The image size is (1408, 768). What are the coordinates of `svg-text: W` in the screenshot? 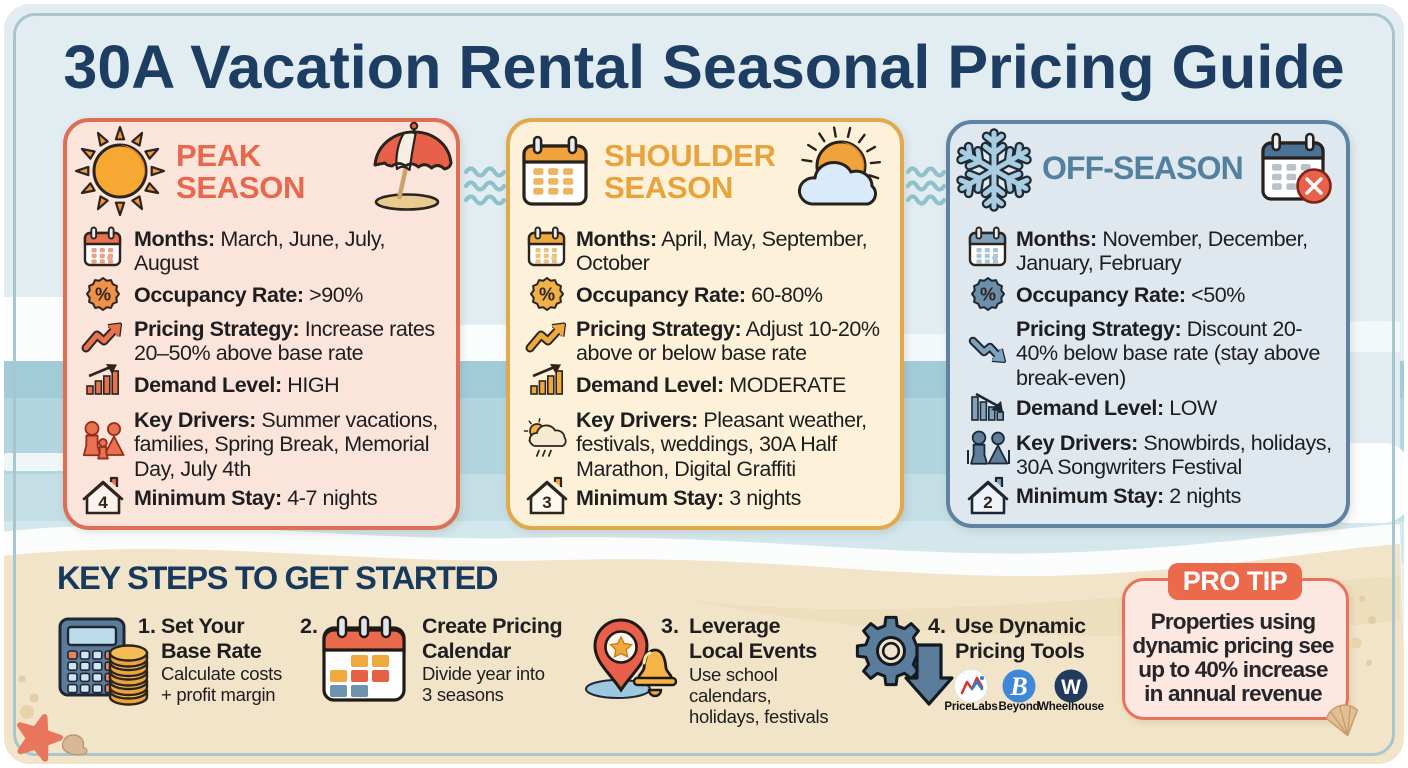 It's located at (1071, 687).